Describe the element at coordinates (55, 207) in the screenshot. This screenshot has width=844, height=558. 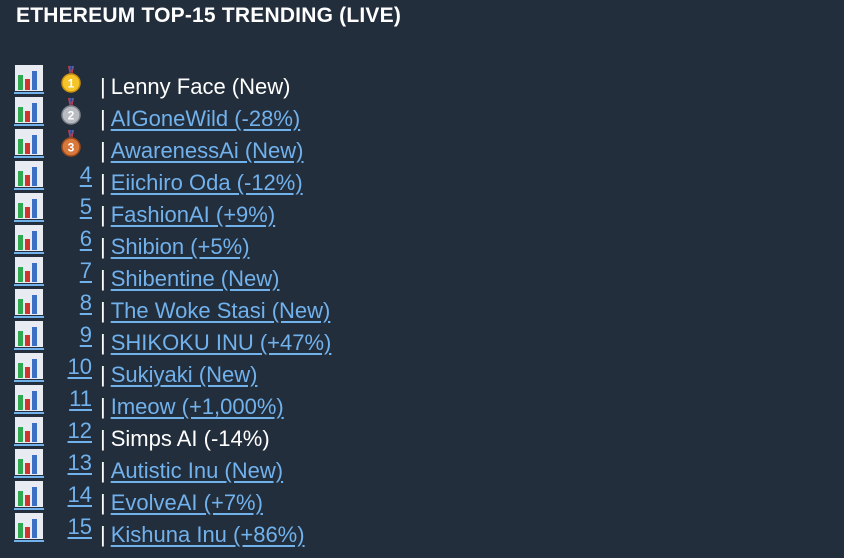
I see `rank-link: 5` at that location.